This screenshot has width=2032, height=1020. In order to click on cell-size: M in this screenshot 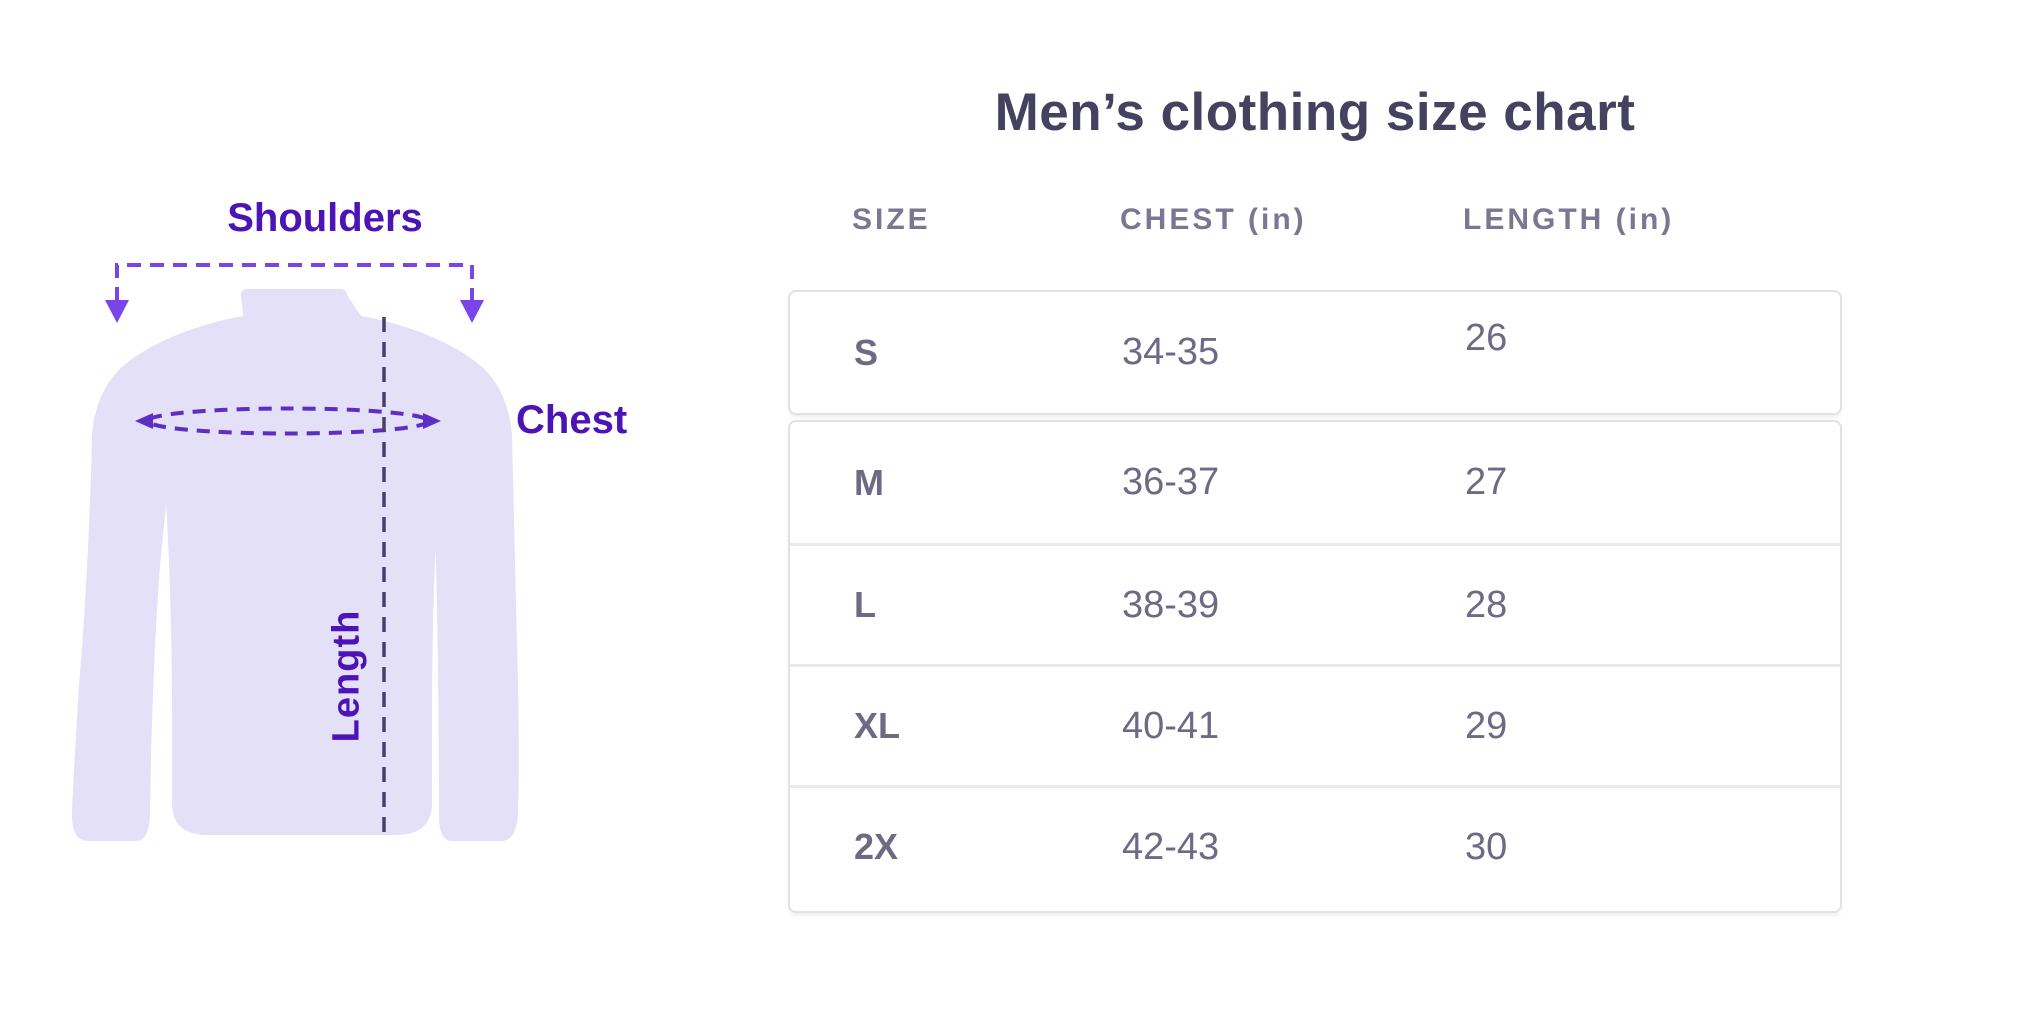, I will do `click(869, 482)`.